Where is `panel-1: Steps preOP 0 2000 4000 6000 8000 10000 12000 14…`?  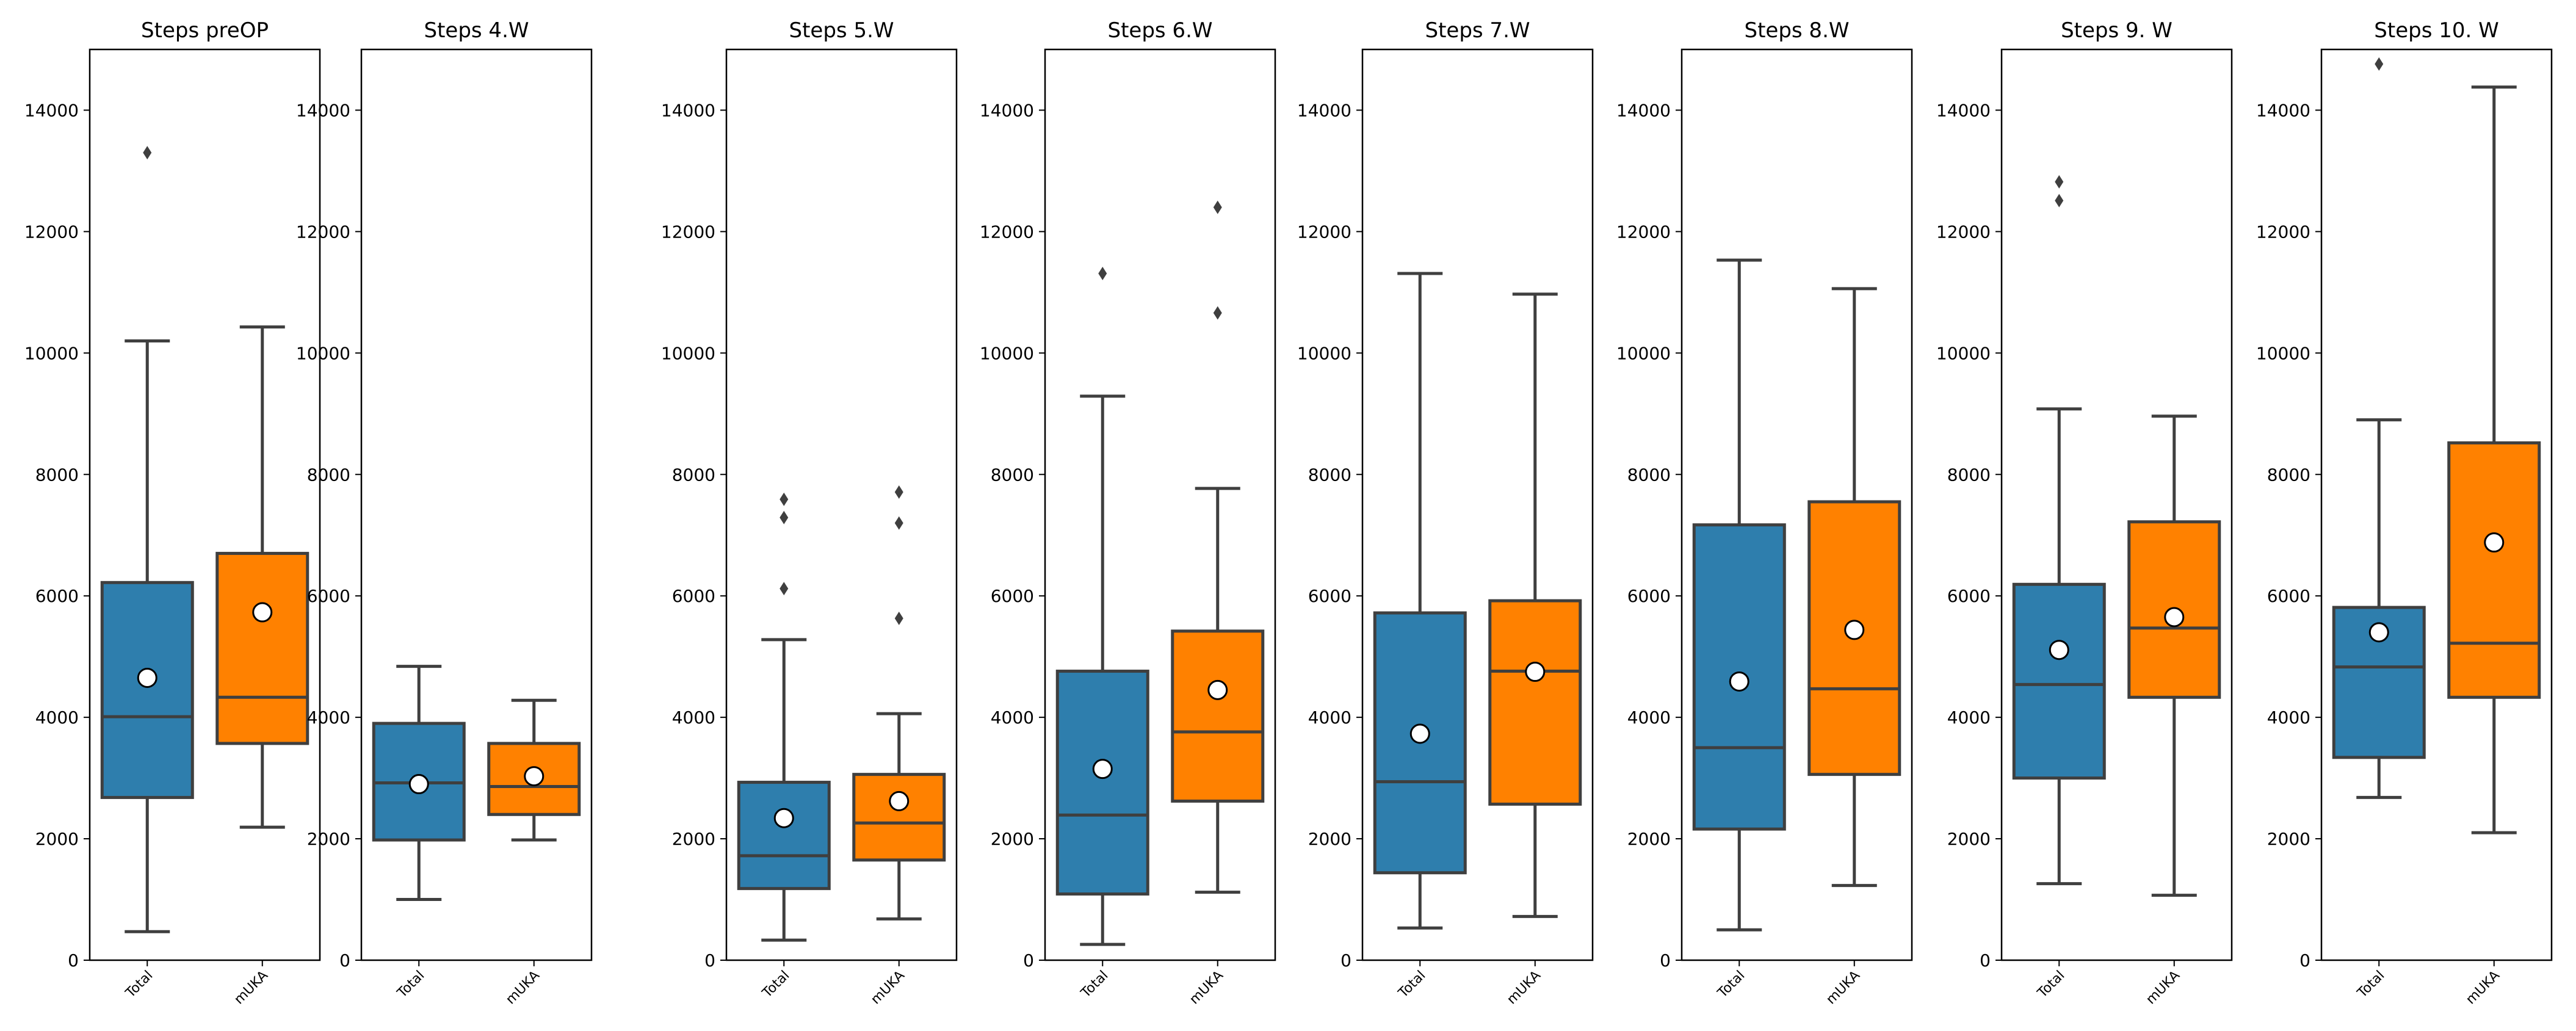 panel-1: Steps preOP 0 2000 4000 6000 8000 10000 12000 14… is located at coordinates (172, 512).